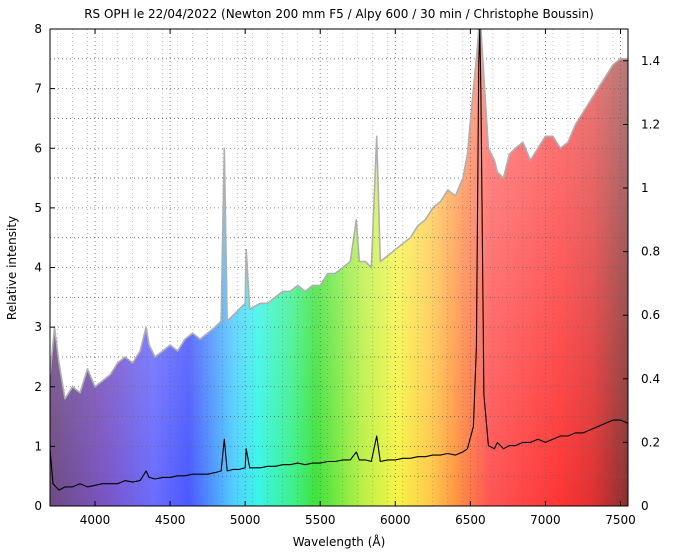  Describe the element at coordinates (650, 442) in the screenshot. I see `y2-tick-label: 0.2` at that location.